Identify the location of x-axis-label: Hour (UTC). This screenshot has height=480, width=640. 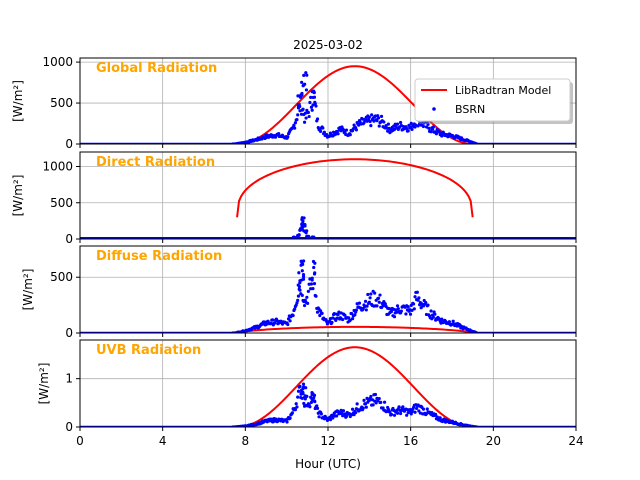
(328, 464).